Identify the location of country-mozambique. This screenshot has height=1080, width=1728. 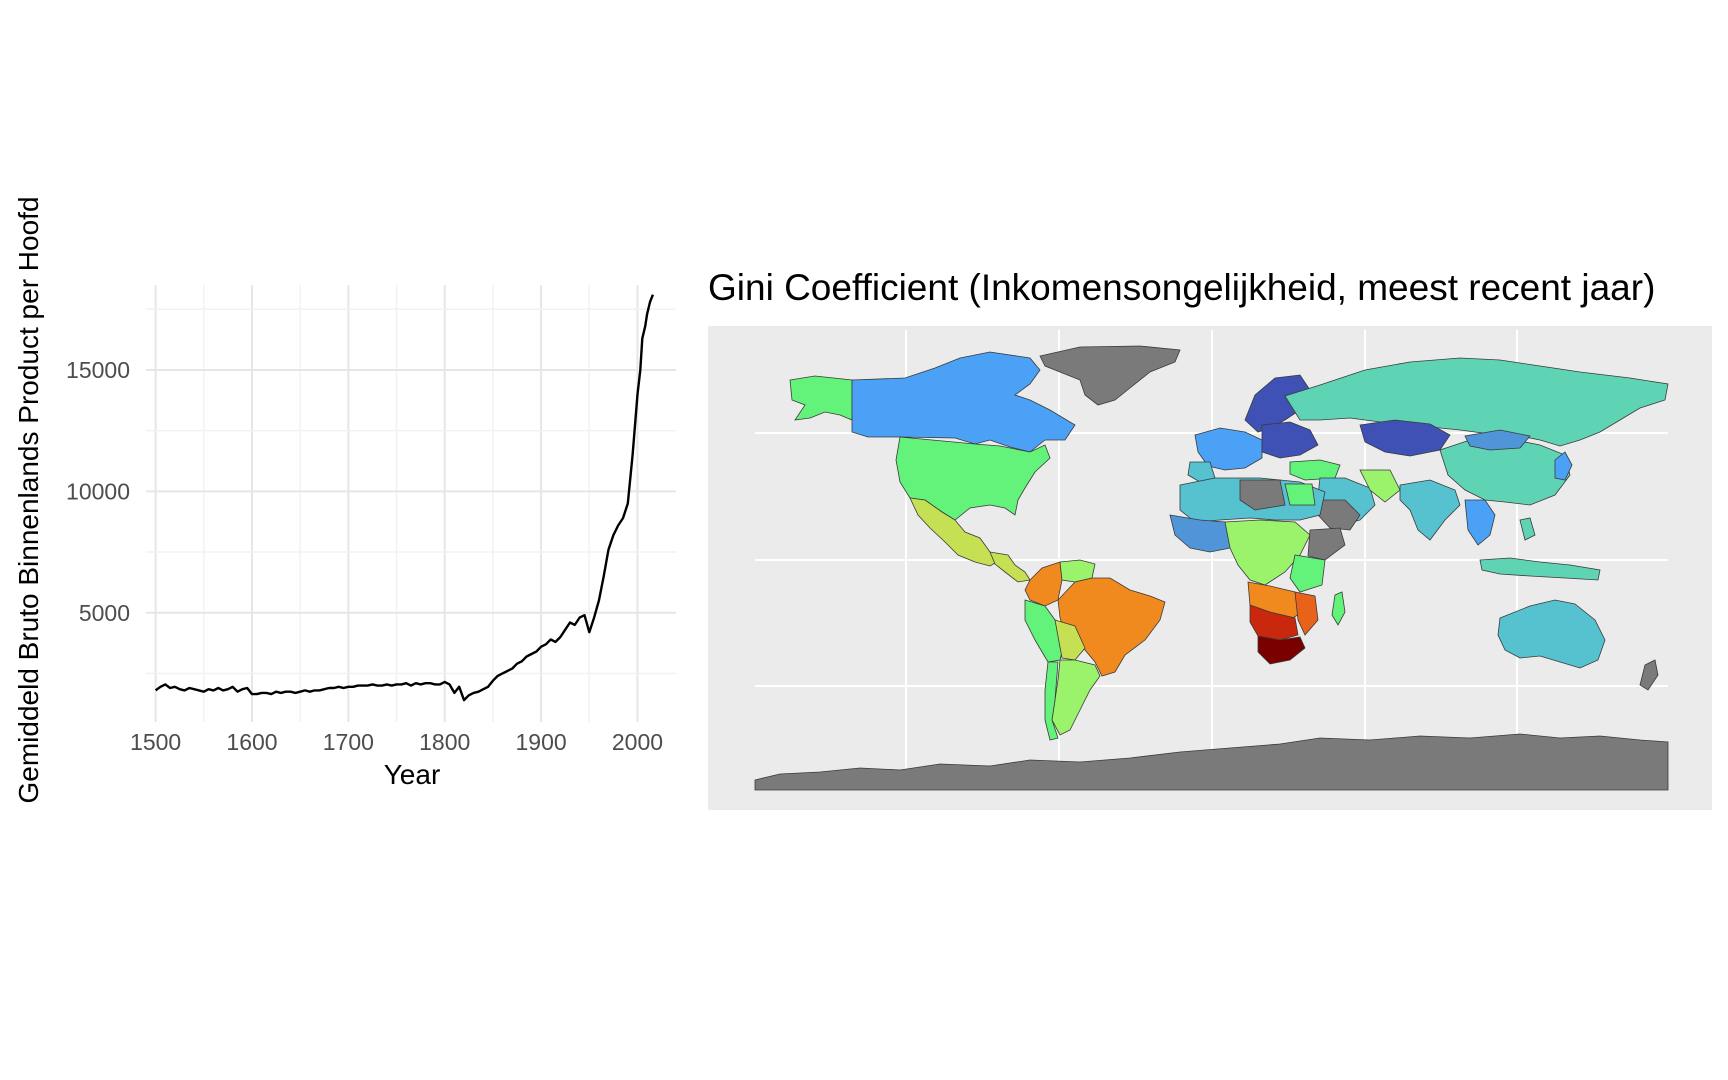
(1306, 613).